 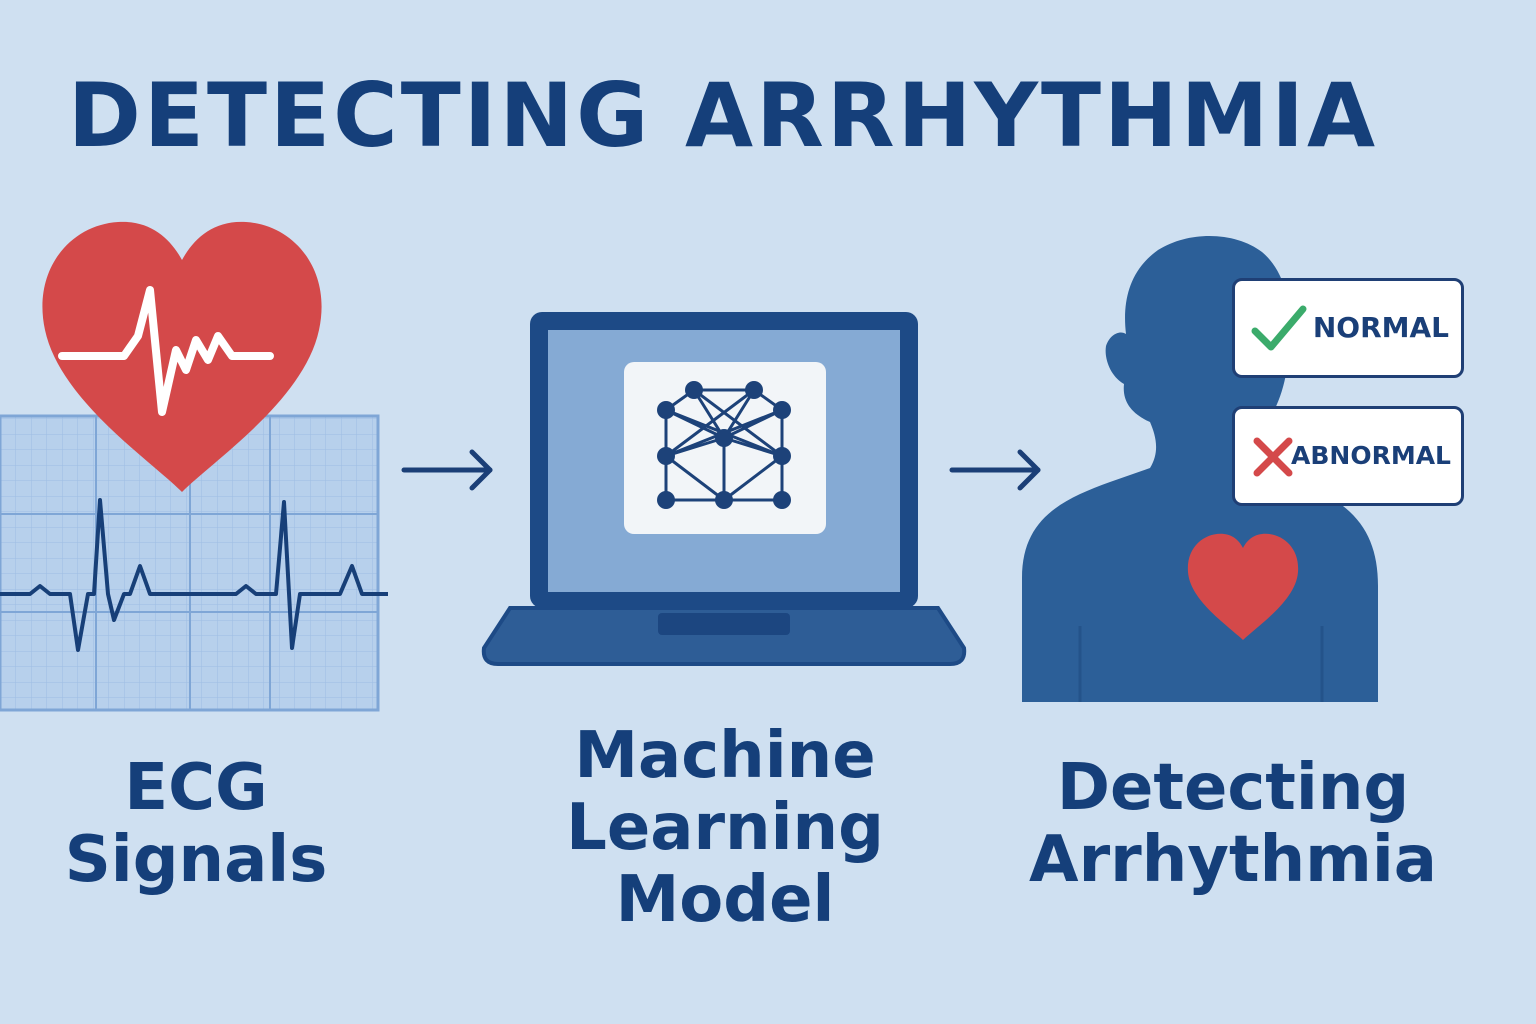 I want to click on detecting-arrhythmia-caption: Detecting Arrhythmia, so click(x=1233, y=824).